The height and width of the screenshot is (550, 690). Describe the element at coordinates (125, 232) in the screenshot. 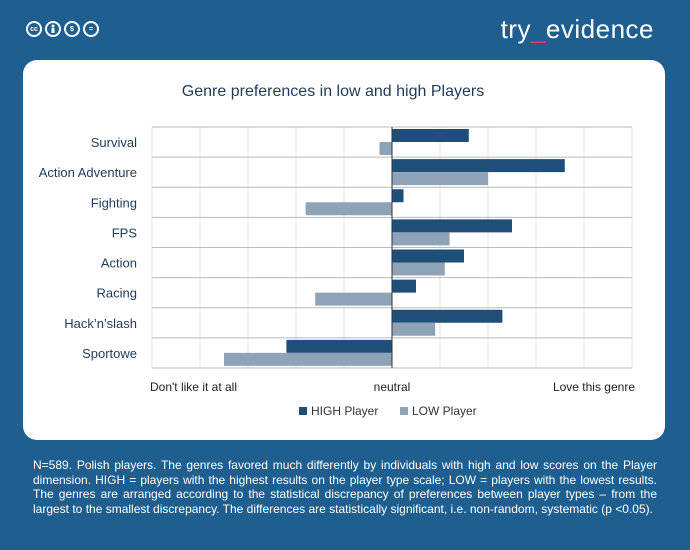

I see `category-label: FPS` at that location.